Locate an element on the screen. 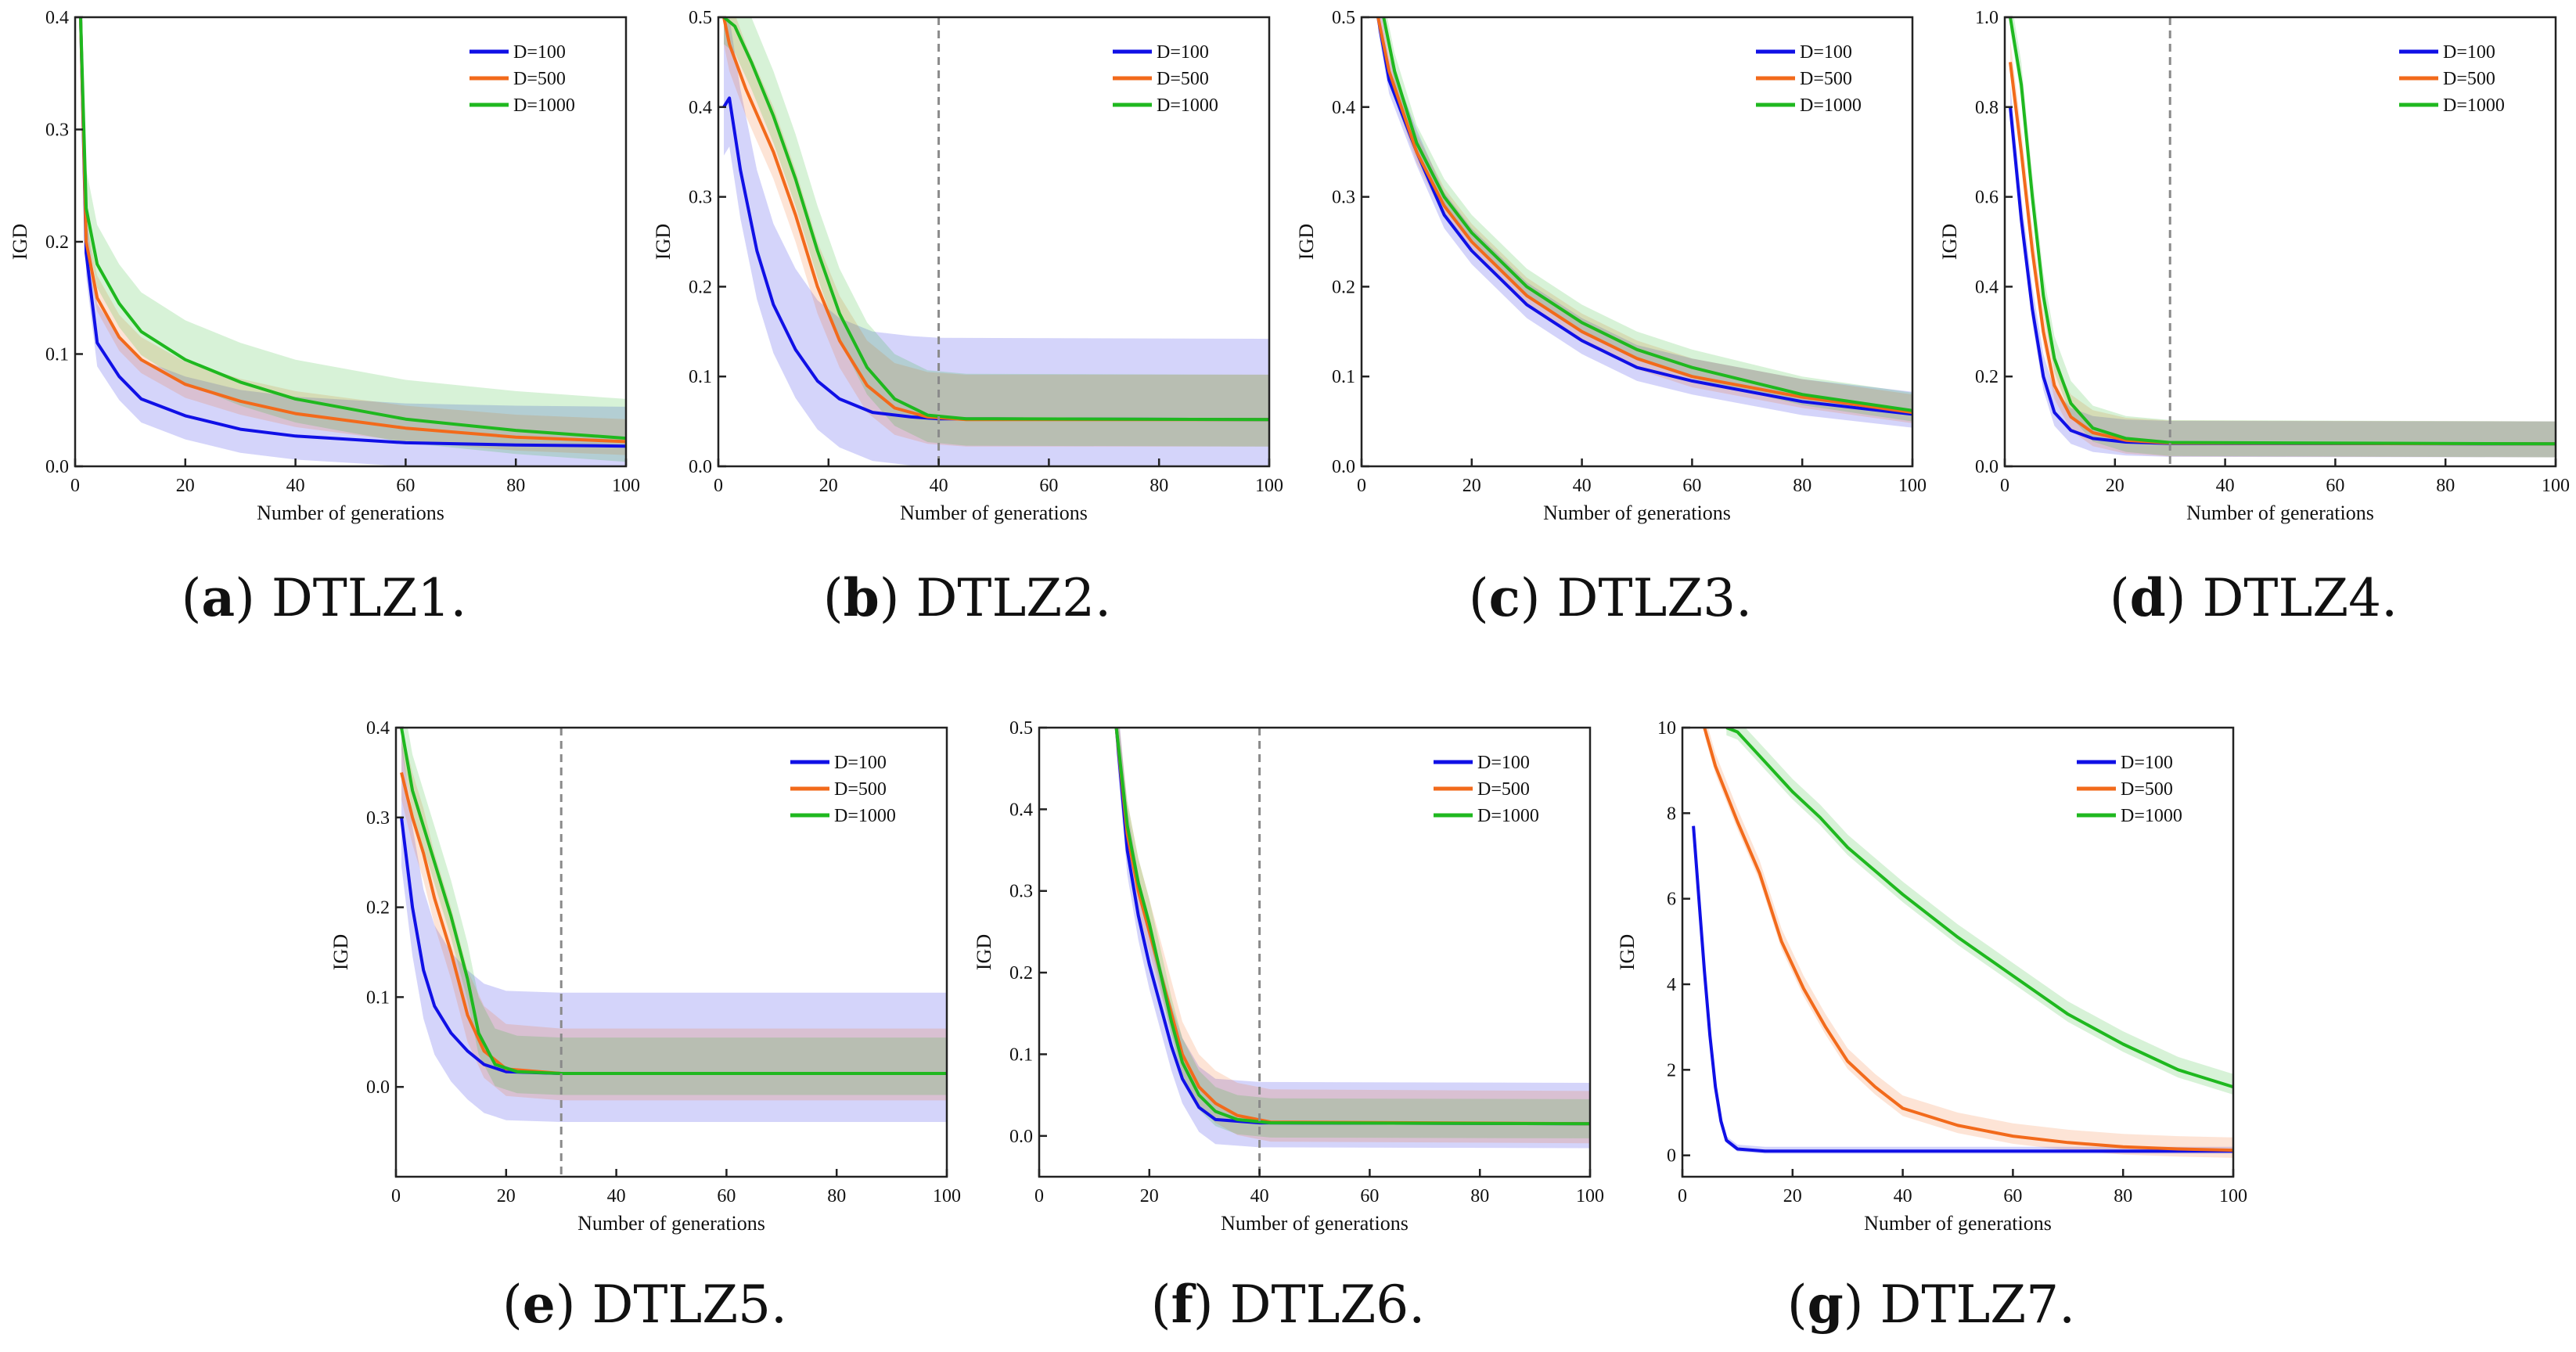 The image size is (2576, 1352). xtick-label-f-3: 60 is located at coordinates (1369, 1196).